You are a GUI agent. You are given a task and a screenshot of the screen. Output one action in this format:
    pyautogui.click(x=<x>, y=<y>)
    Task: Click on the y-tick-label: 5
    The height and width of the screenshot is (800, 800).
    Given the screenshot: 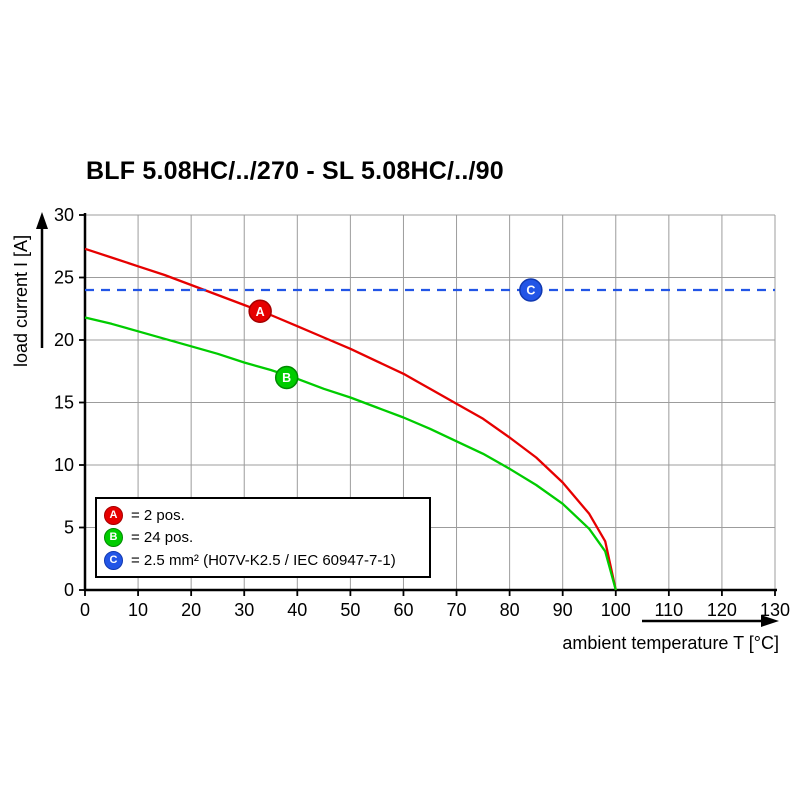 What is the action you would take?
    pyautogui.click(x=69, y=528)
    